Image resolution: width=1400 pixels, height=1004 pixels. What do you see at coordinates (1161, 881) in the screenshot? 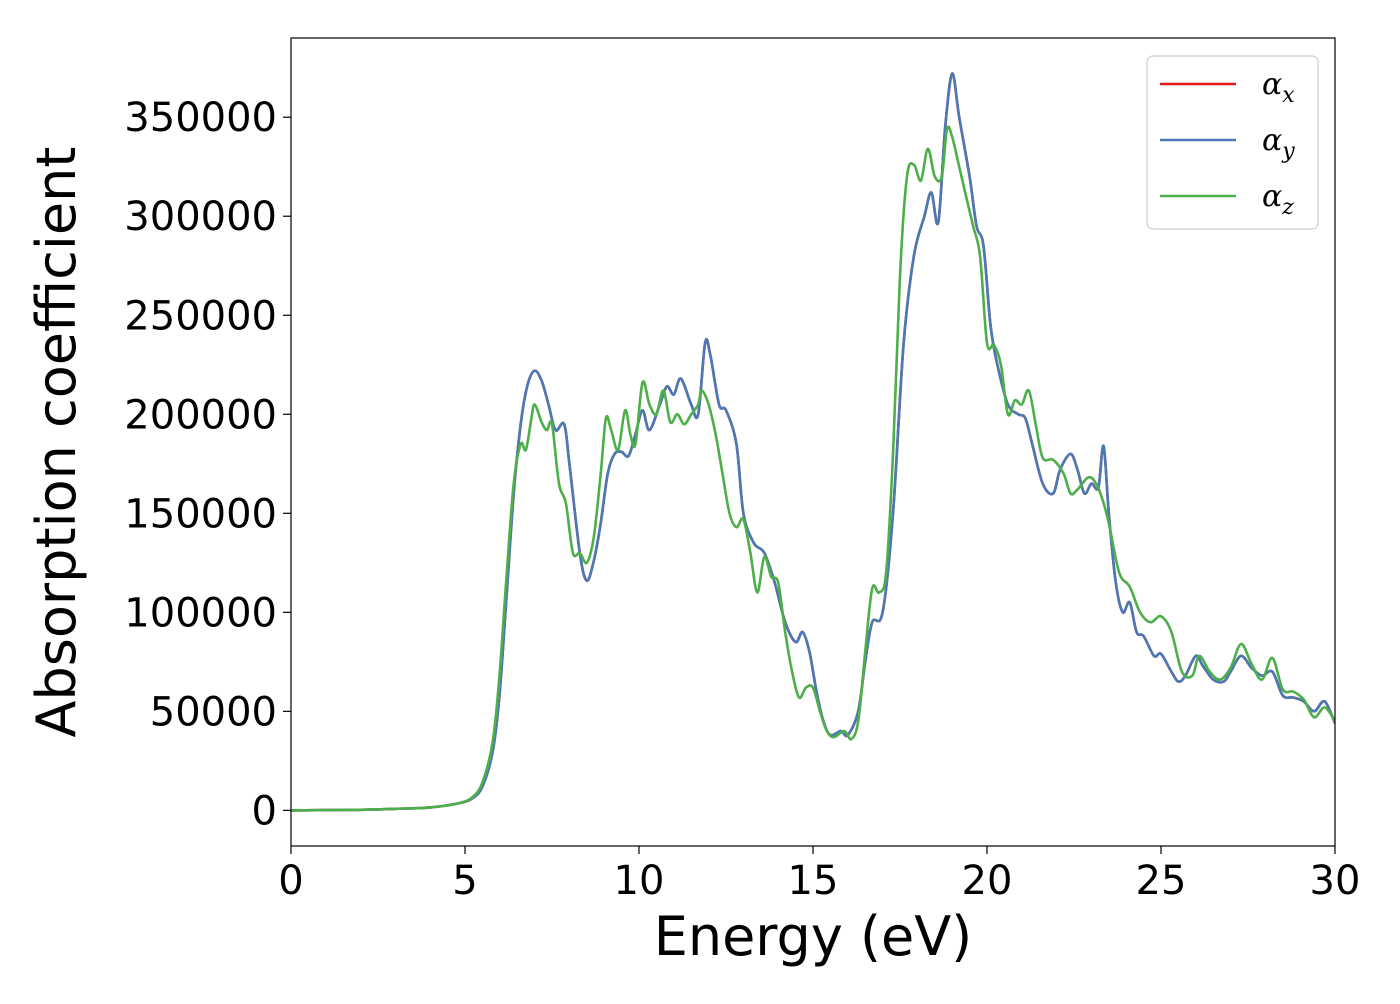
I see `x-tick-label: 25` at bounding box center [1161, 881].